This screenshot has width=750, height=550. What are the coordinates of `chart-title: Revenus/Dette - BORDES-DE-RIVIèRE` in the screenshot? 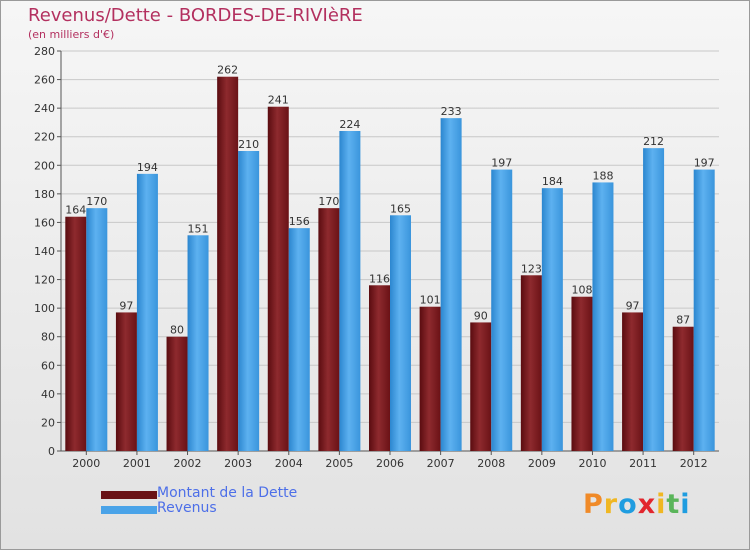 It's located at (195, 15).